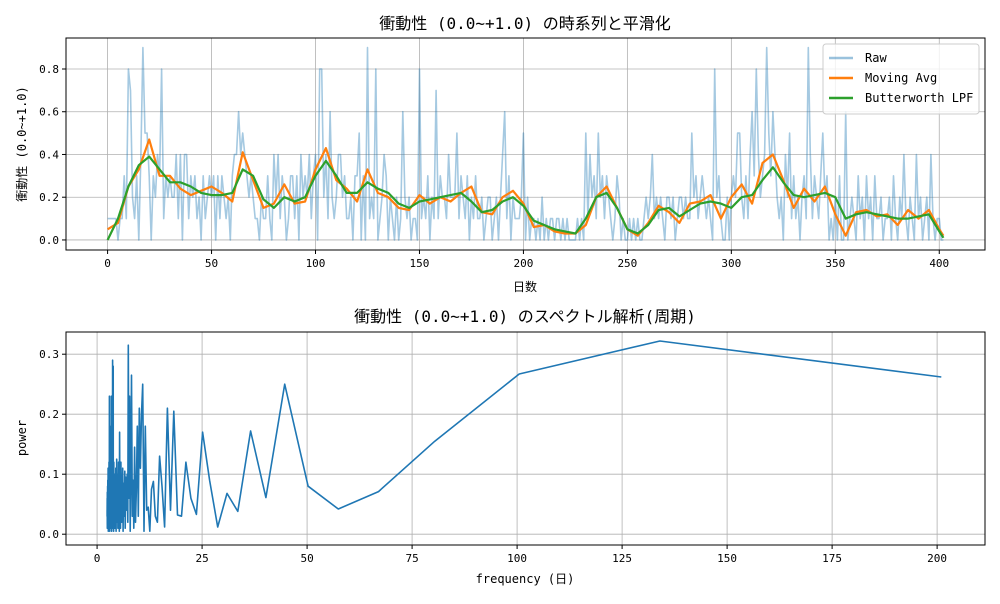 The width and height of the screenshot is (1000, 604). Describe the element at coordinates (201, 558) in the screenshot. I see `bottom-x-tick-label: 25` at that location.